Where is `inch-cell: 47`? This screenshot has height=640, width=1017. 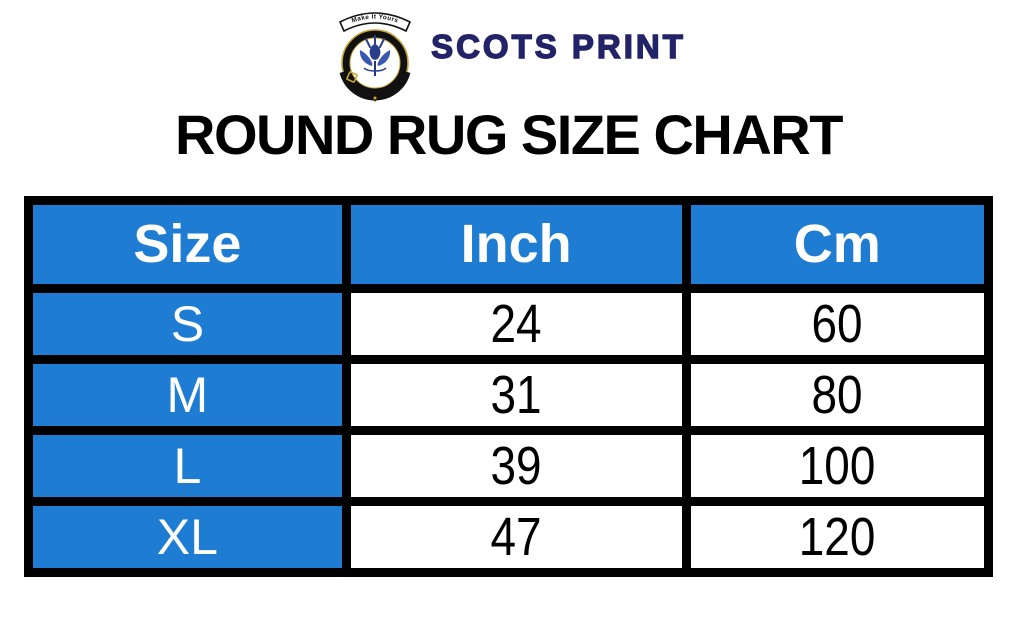
inch-cell: 47 is located at coordinates (516, 536).